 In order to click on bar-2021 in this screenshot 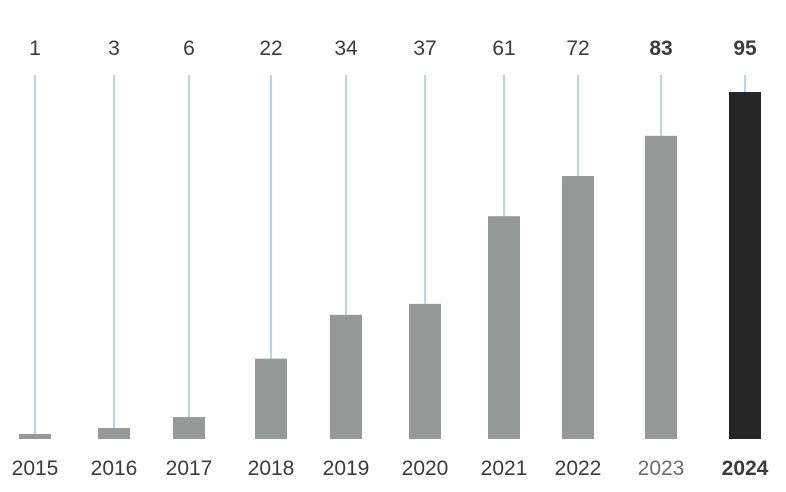, I will do `click(504, 327)`.